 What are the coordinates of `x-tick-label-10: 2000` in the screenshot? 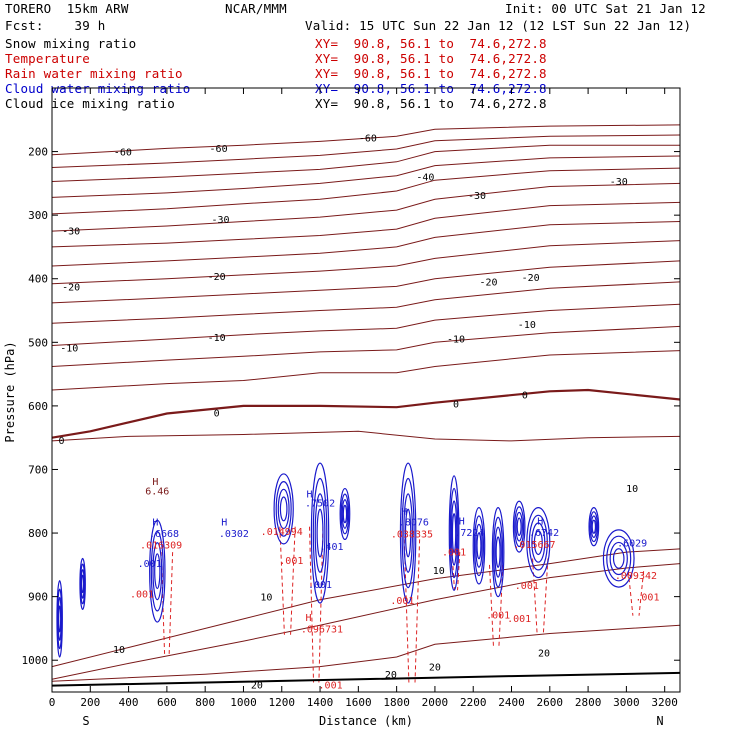 It's located at (435, 702).